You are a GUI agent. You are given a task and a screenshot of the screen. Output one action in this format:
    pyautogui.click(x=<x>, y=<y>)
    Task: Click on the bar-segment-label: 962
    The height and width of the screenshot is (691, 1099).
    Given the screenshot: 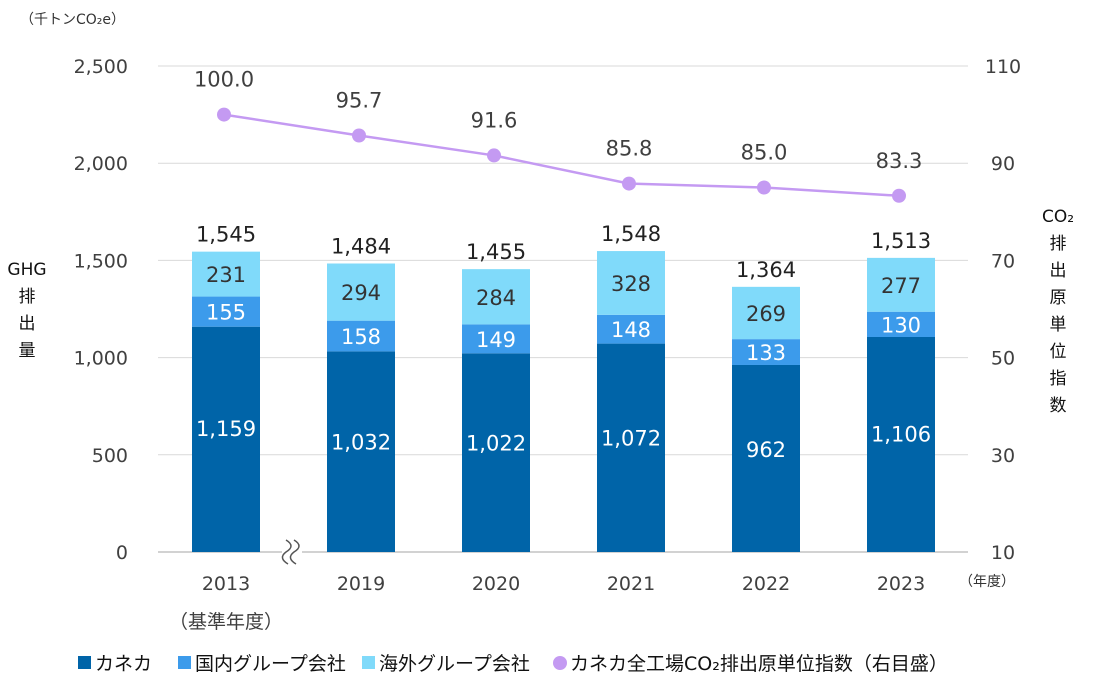 What is the action you would take?
    pyautogui.click(x=766, y=450)
    